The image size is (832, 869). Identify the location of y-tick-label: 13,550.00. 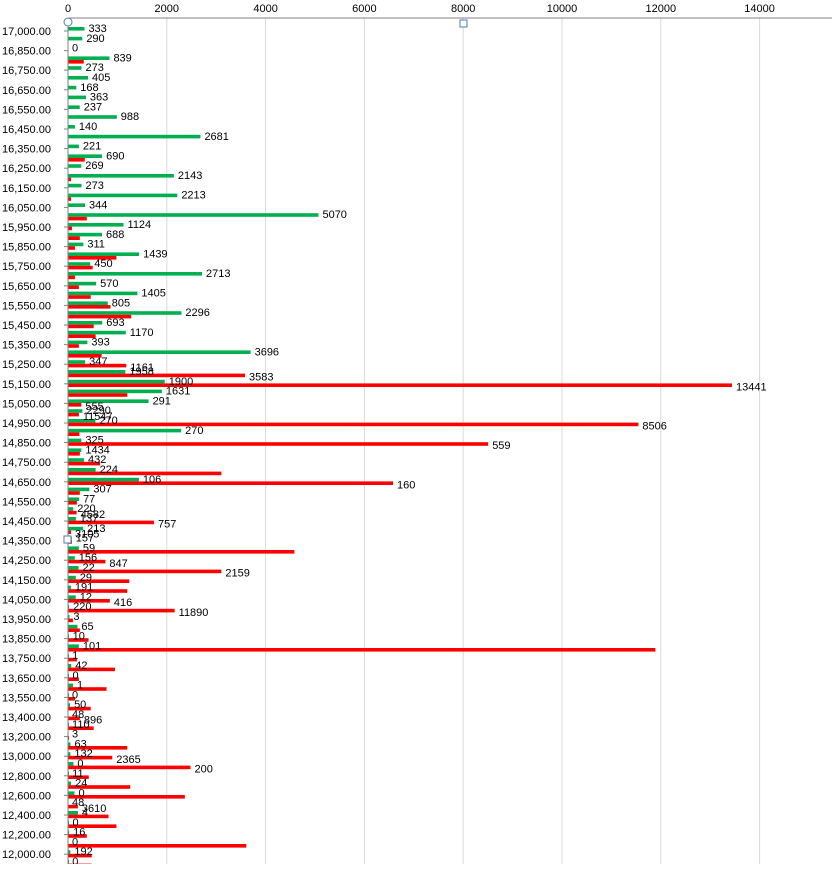
(26, 698).